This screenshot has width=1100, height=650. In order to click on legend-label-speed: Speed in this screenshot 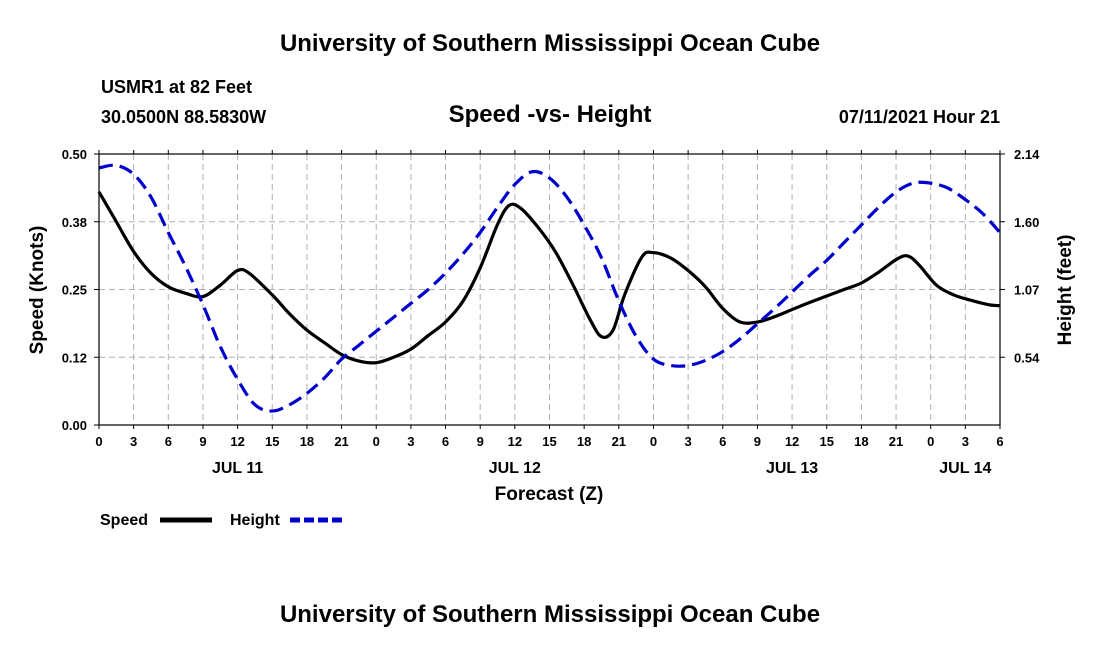, I will do `click(124, 520)`.